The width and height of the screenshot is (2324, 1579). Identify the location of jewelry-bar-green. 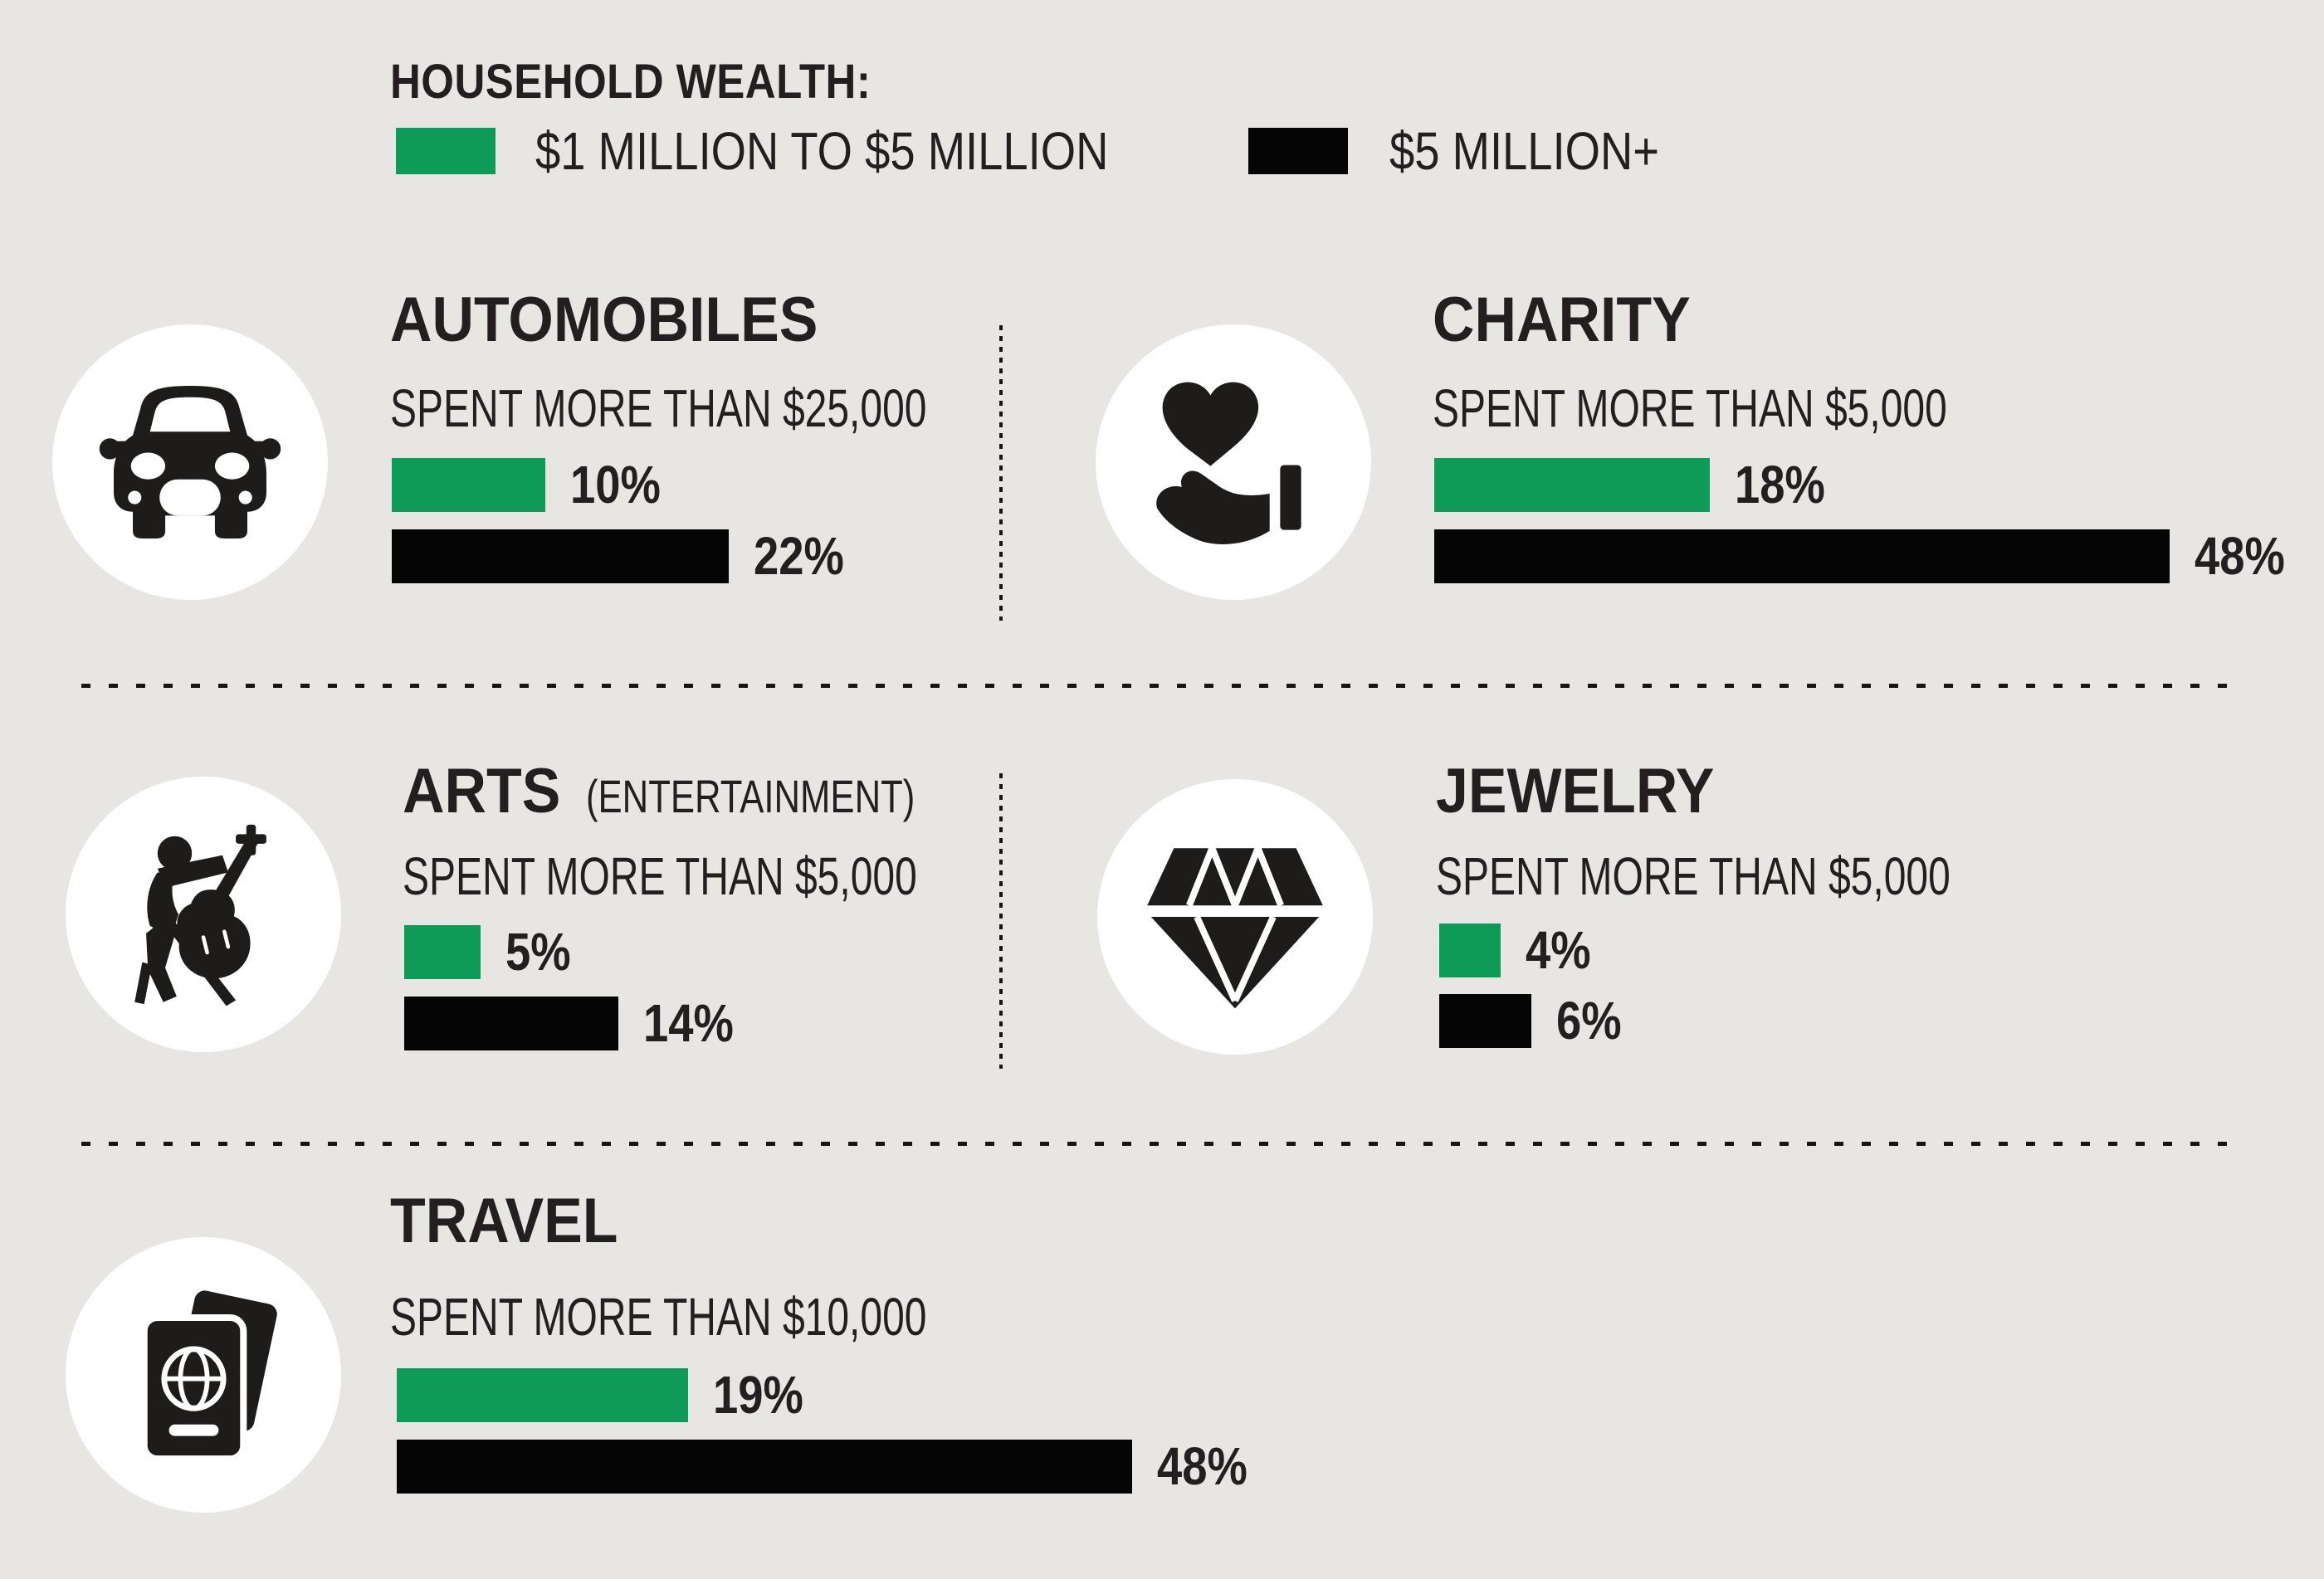
(1470, 950).